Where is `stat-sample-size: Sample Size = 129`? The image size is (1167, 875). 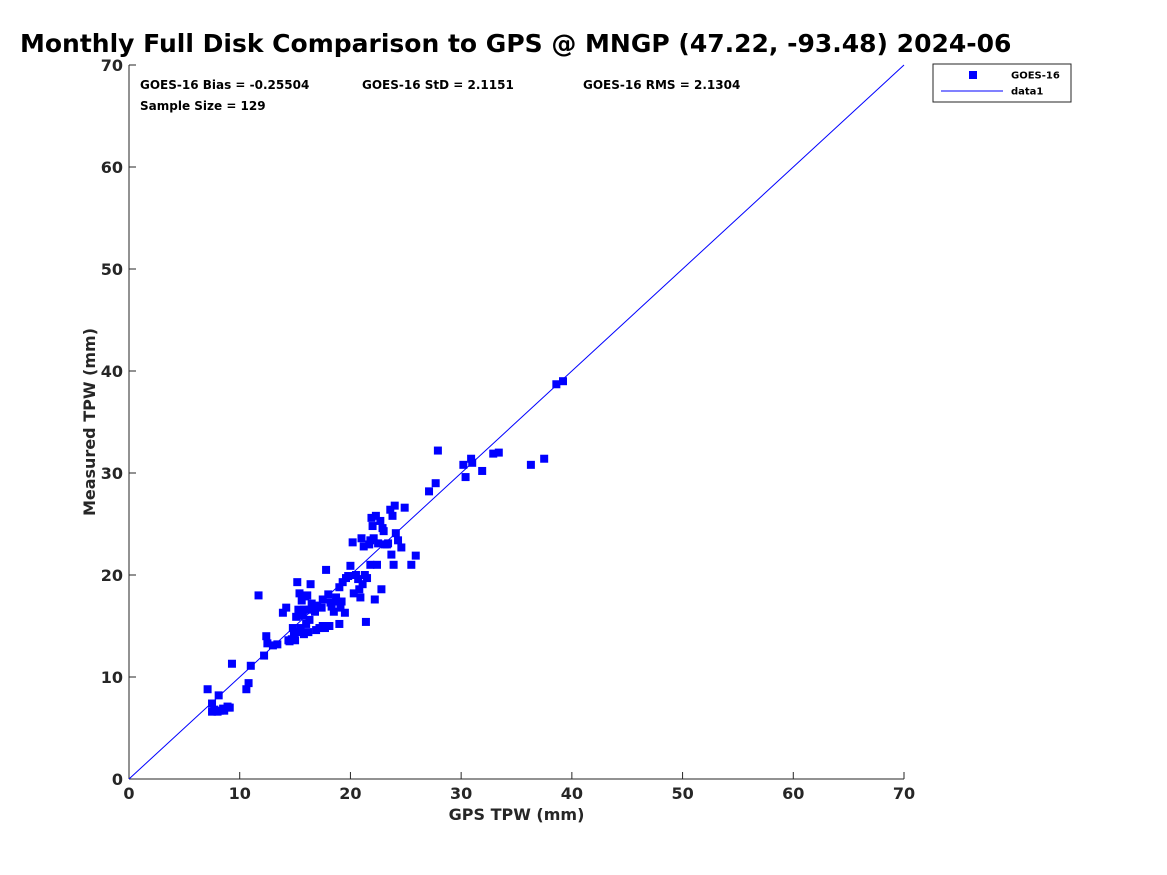
stat-sample-size: Sample Size = 129 is located at coordinates (203, 106).